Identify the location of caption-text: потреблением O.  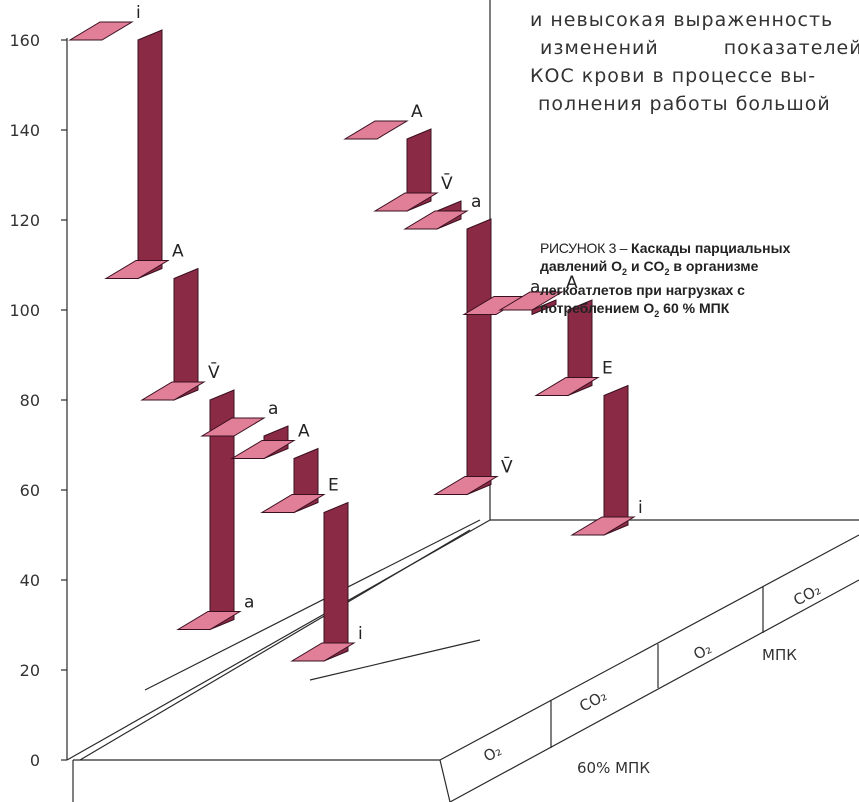
(597, 307).